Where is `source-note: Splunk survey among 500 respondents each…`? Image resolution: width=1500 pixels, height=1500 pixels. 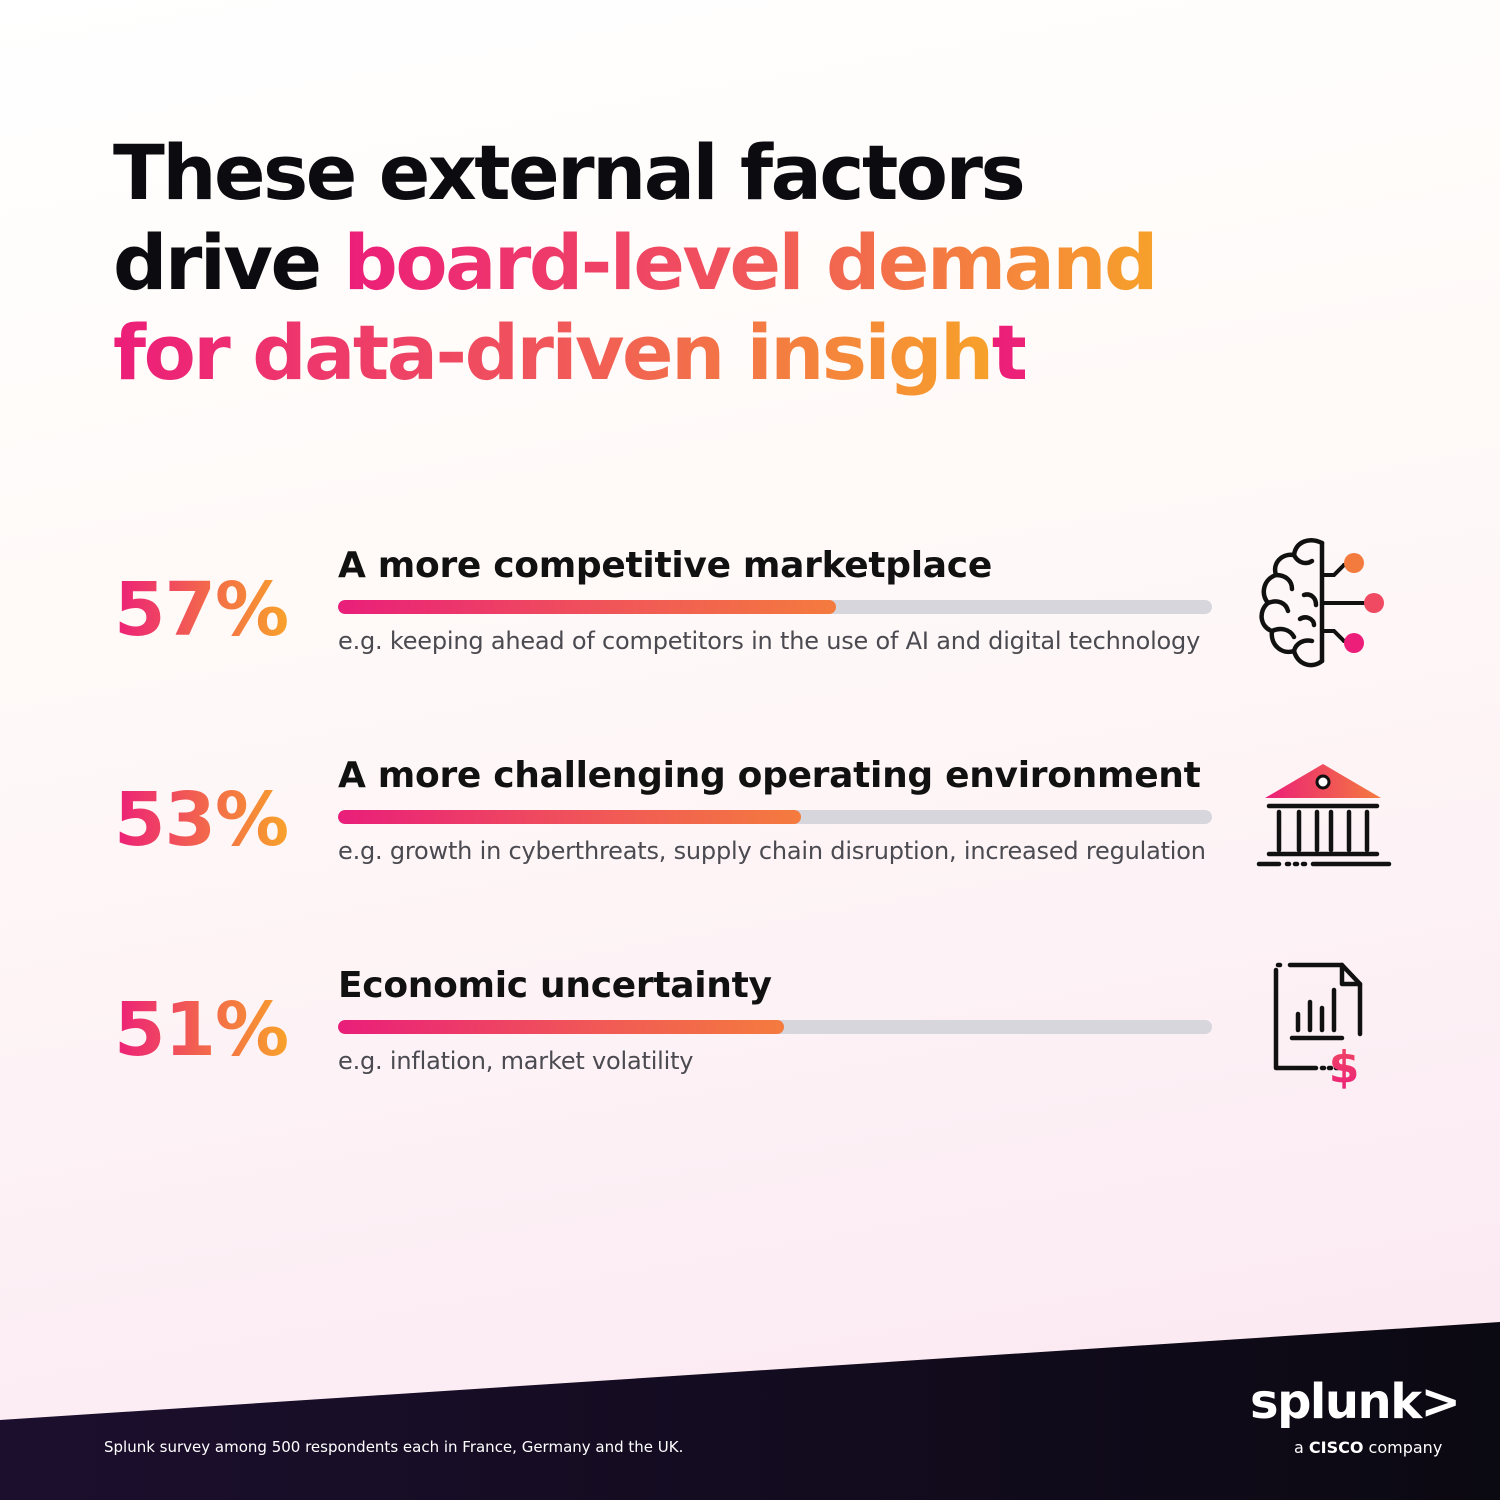
source-note: Splunk survey among 500 respondents each… is located at coordinates (394, 1447).